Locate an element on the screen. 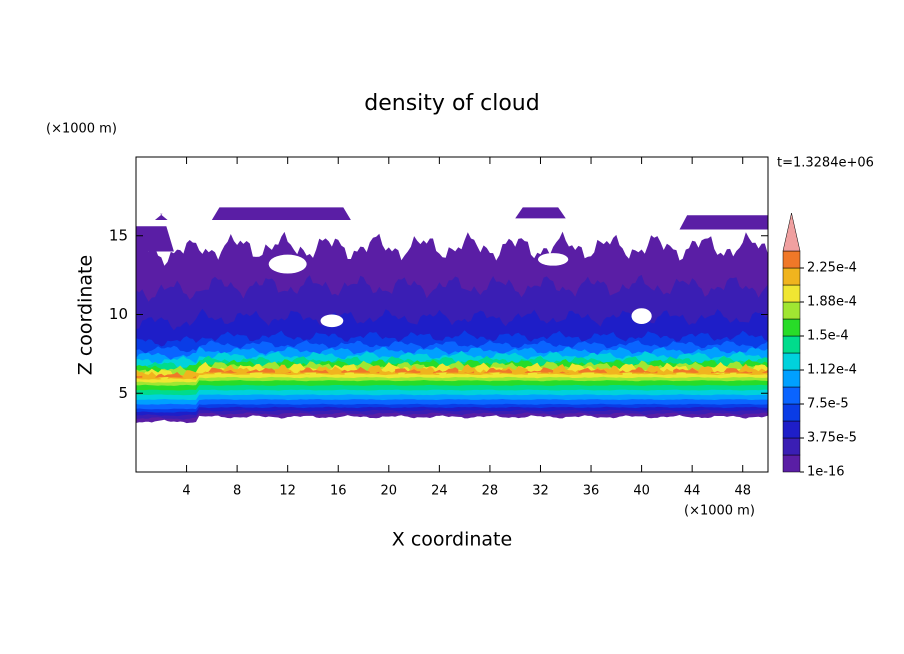 The height and width of the screenshot is (654, 904). colorbar-label: 1.12e-4 is located at coordinates (832, 370).